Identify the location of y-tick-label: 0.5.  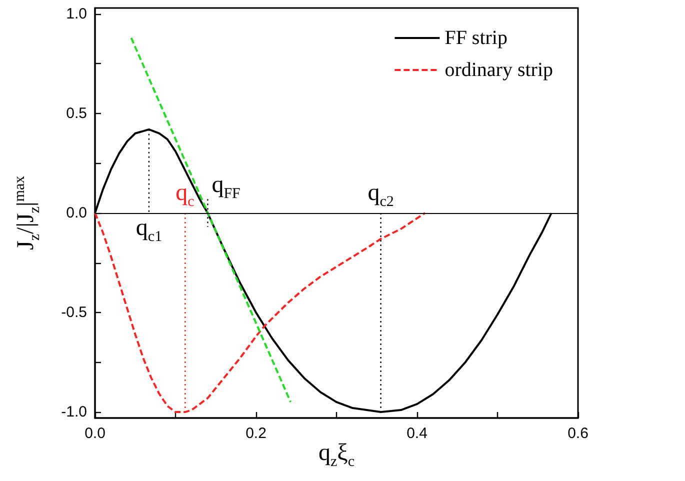
(76, 113).